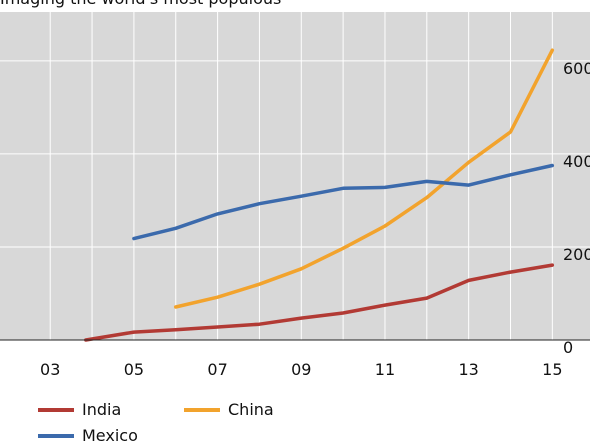 The height and width of the screenshot is (446, 590). What do you see at coordinates (50, 369) in the screenshot?
I see `x-tick-label: 03` at bounding box center [50, 369].